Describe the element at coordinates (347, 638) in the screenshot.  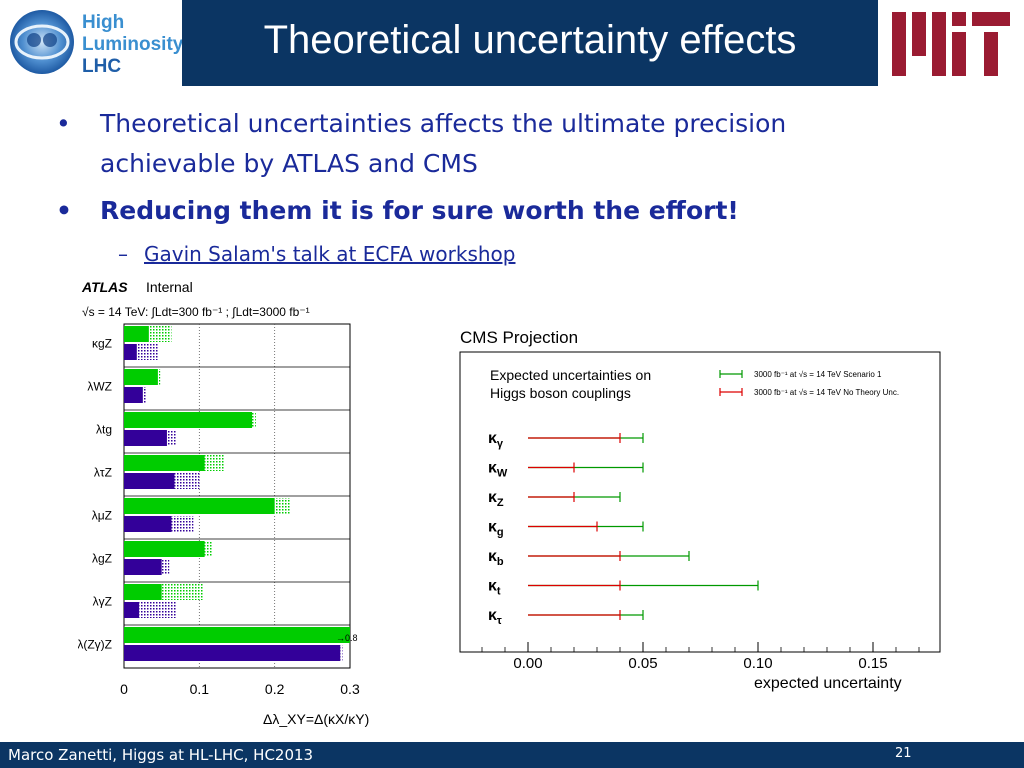
I see `atlas-annotation: →0.8` at that location.